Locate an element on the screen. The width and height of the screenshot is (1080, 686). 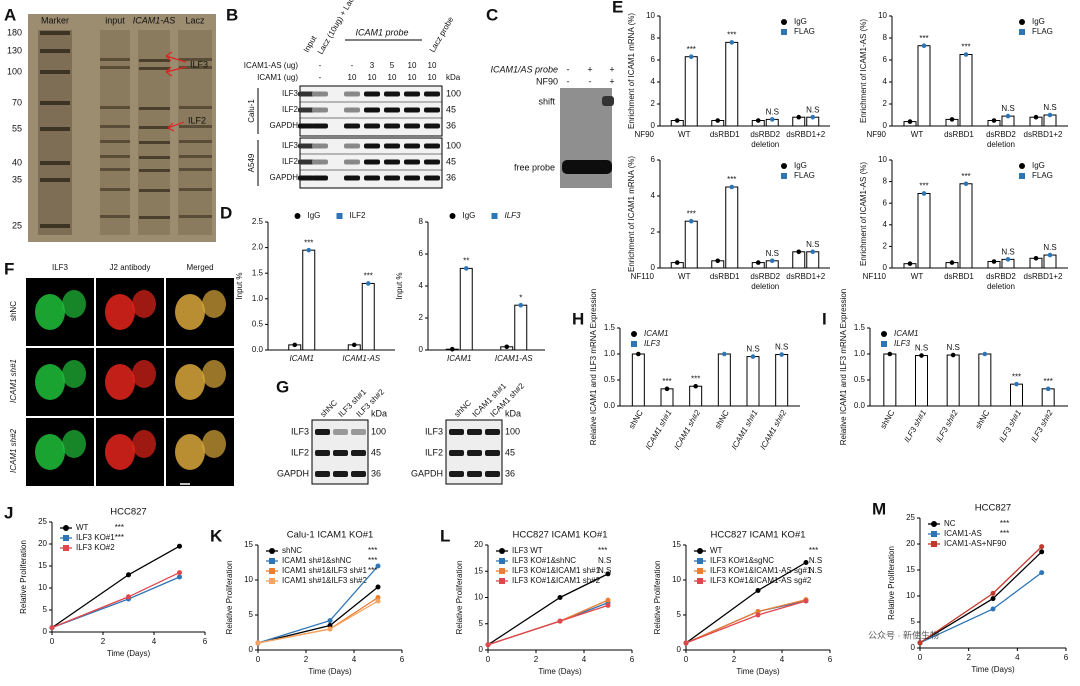
kda: 36 is located at coordinates (376, 473).